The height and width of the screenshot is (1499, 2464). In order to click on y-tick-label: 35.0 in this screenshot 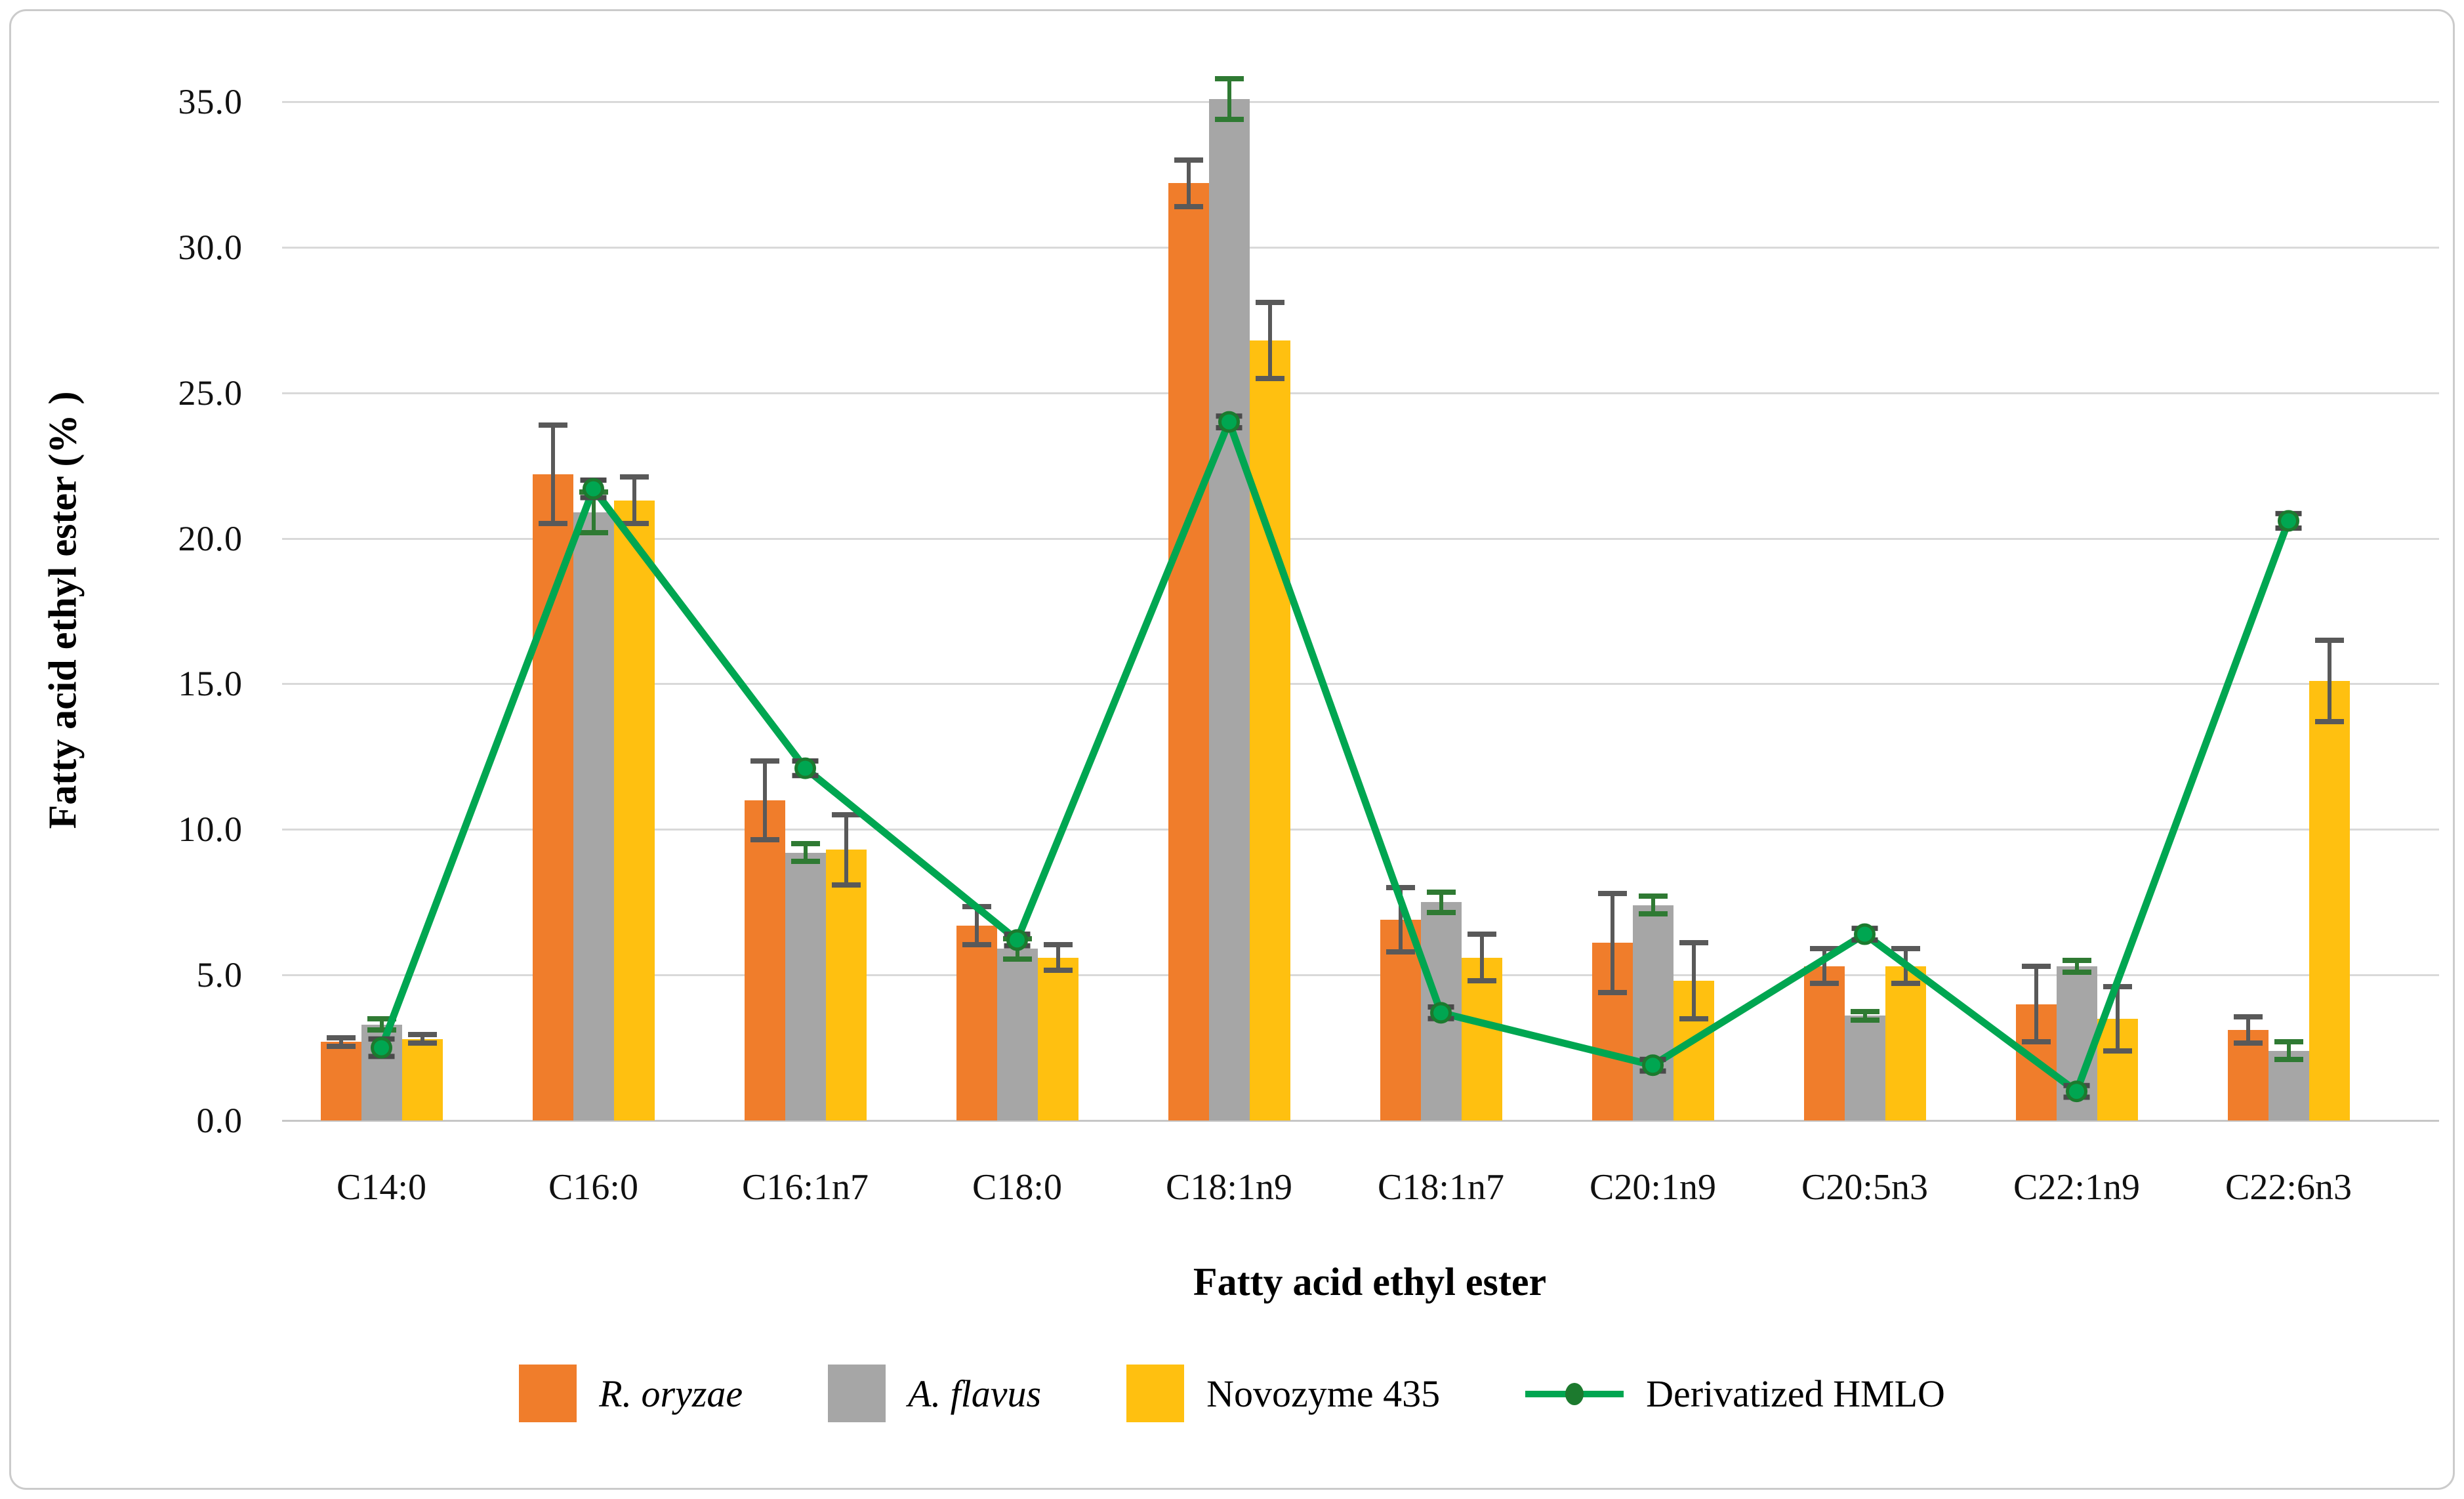, I will do `click(210, 101)`.